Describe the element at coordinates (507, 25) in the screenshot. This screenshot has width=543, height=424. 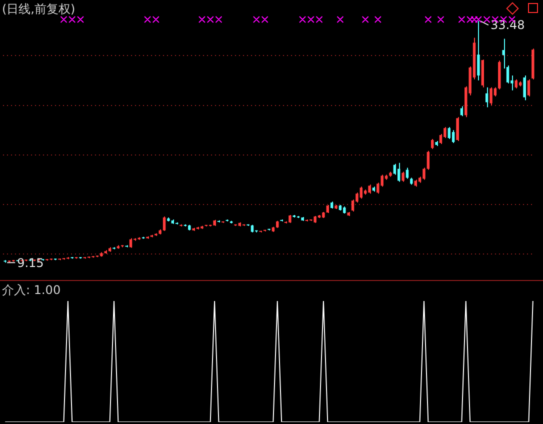
I see `annotation: 33.48` at that location.